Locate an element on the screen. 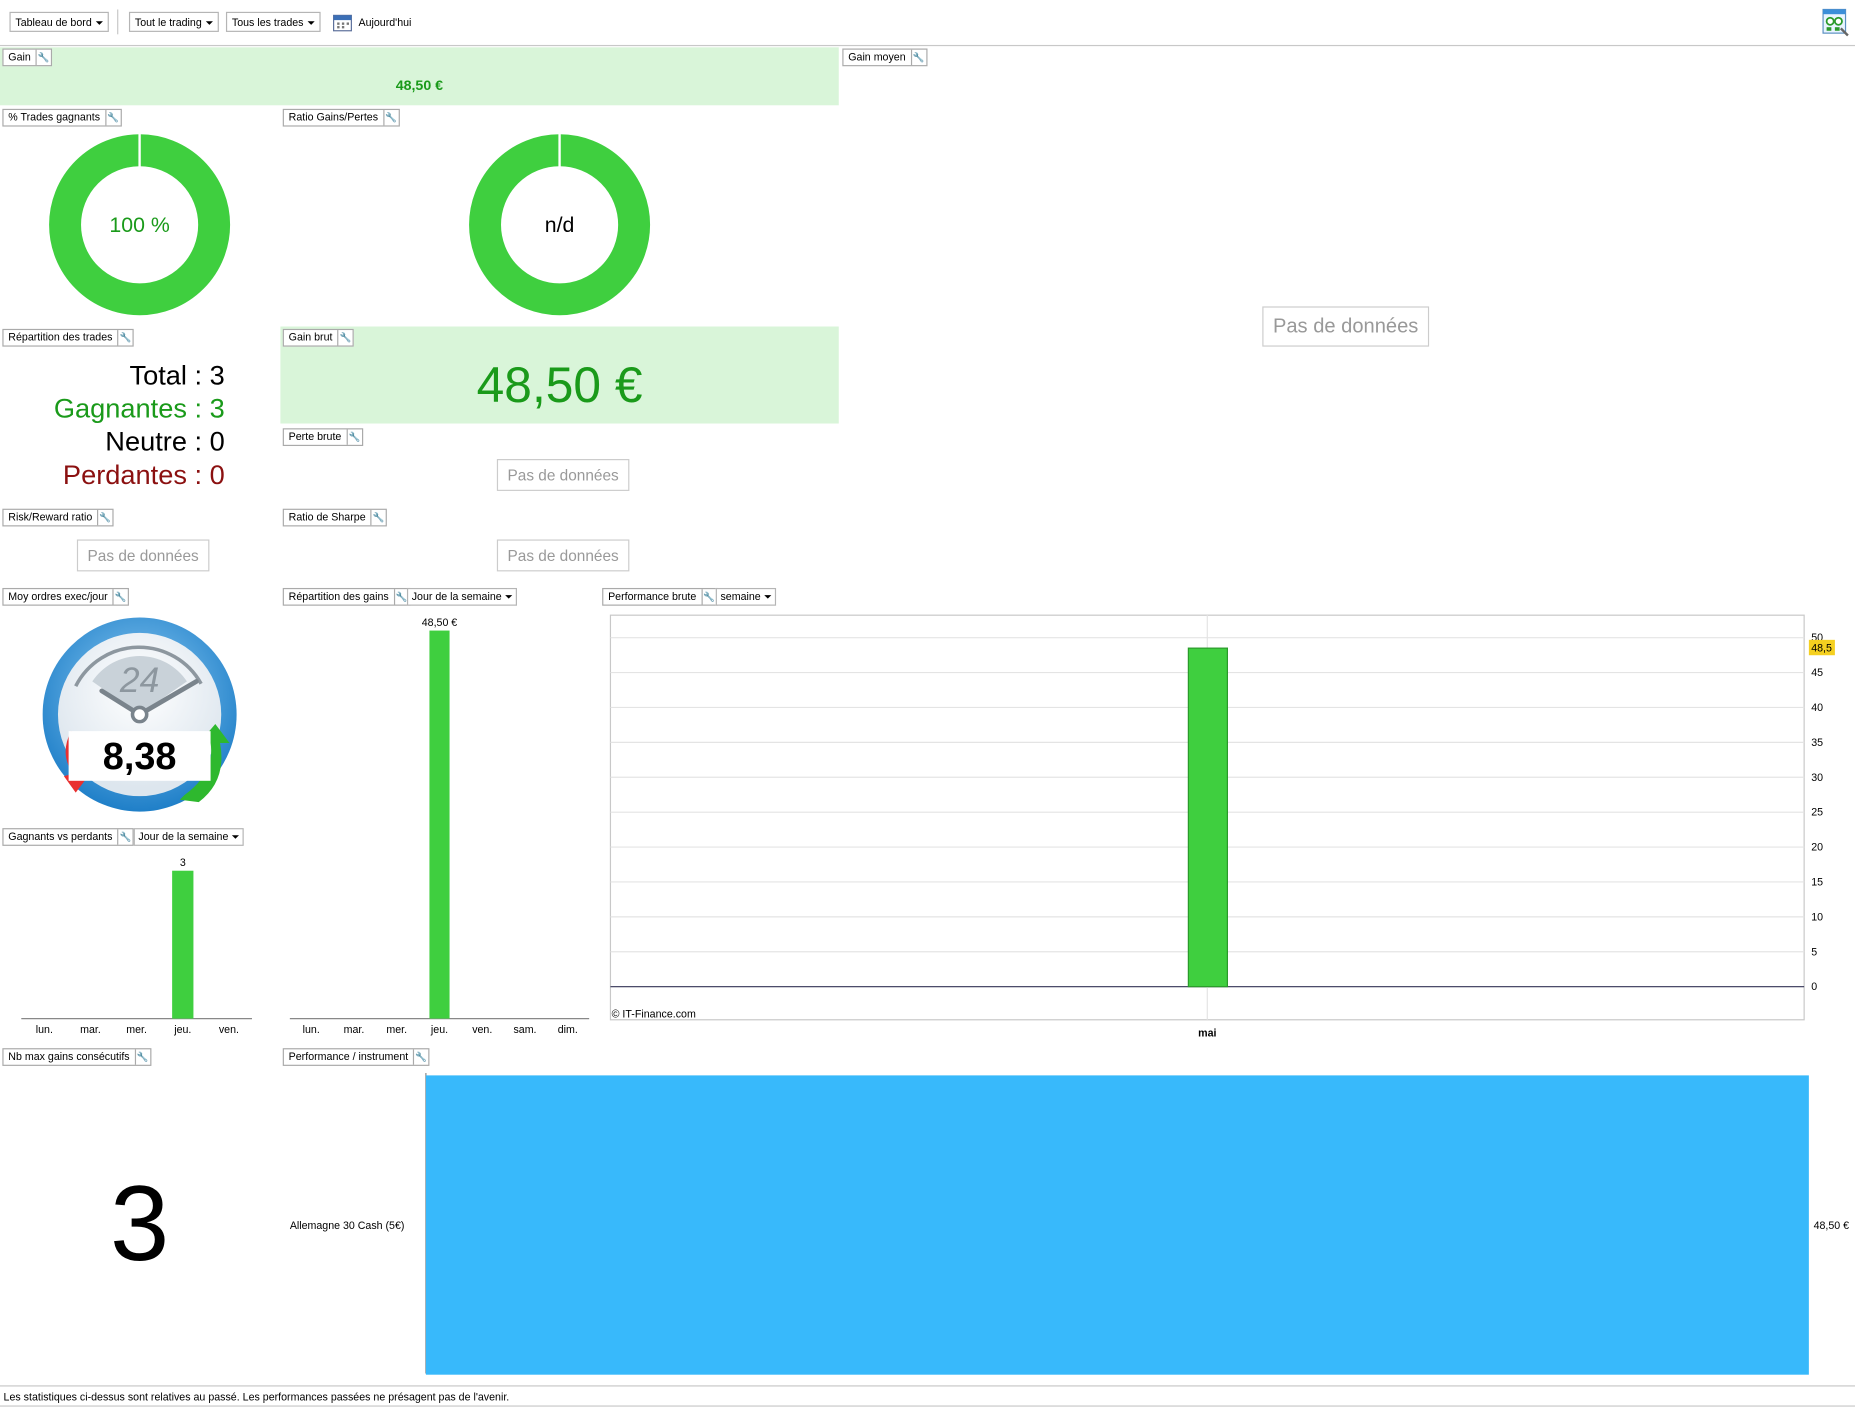  perte-brute-title: Perte brute is located at coordinates (315, 436).